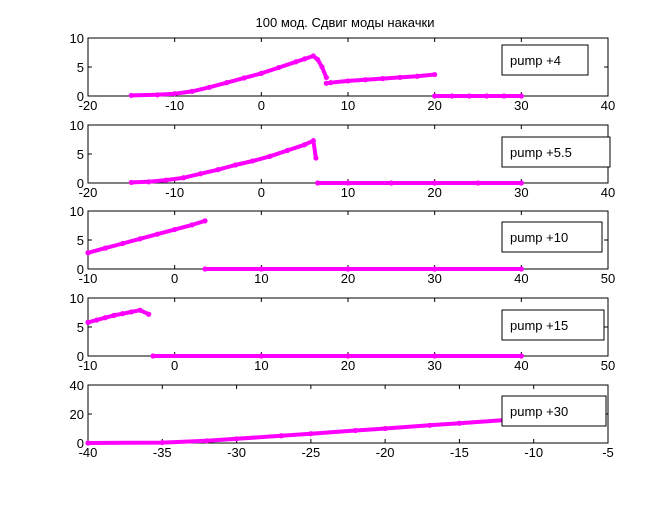  What do you see at coordinates (77, 414) in the screenshot?
I see `y-tick-label: 20` at bounding box center [77, 414].